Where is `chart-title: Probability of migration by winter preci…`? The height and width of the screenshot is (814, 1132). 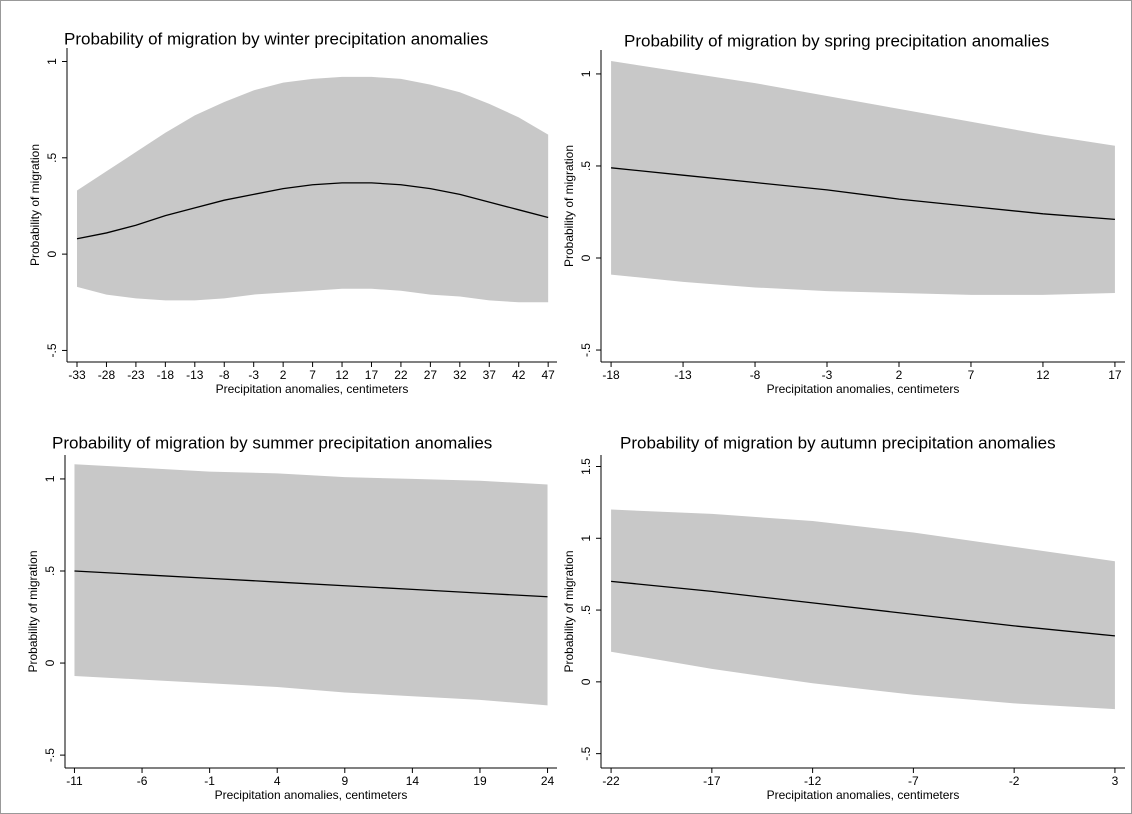
chart-title: Probability of migration by winter preci… is located at coordinates (276, 38).